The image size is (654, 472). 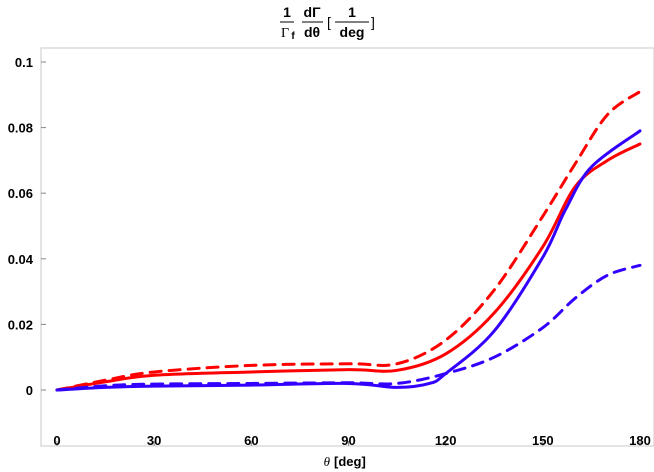 I want to click on x-tick-label: 180, so click(x=640, y=440).